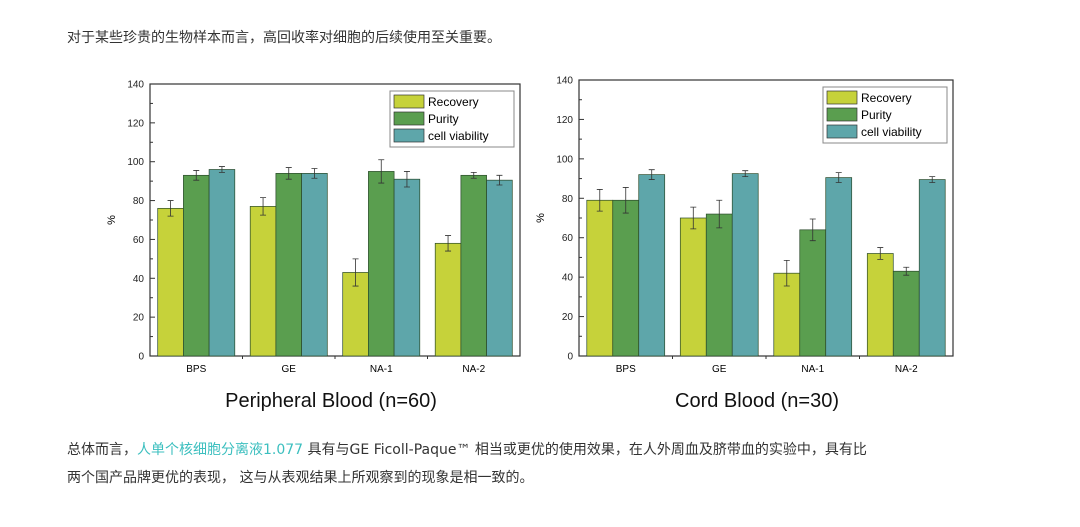 The height and width of the screenshot is (527, 1080). Describe the element at coordinates (757, 401) in the screenshot. I see `chart-title-cord: Cord Blood (n=30)` at that location.